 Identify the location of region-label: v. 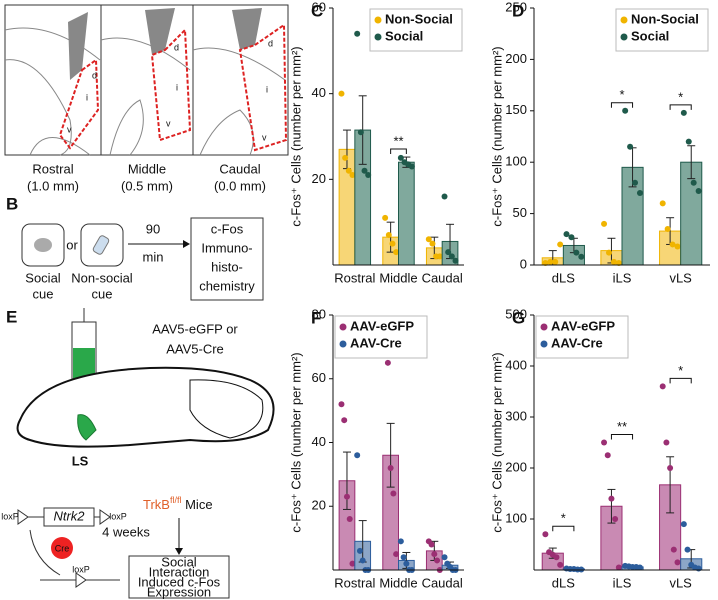
(69, 129).